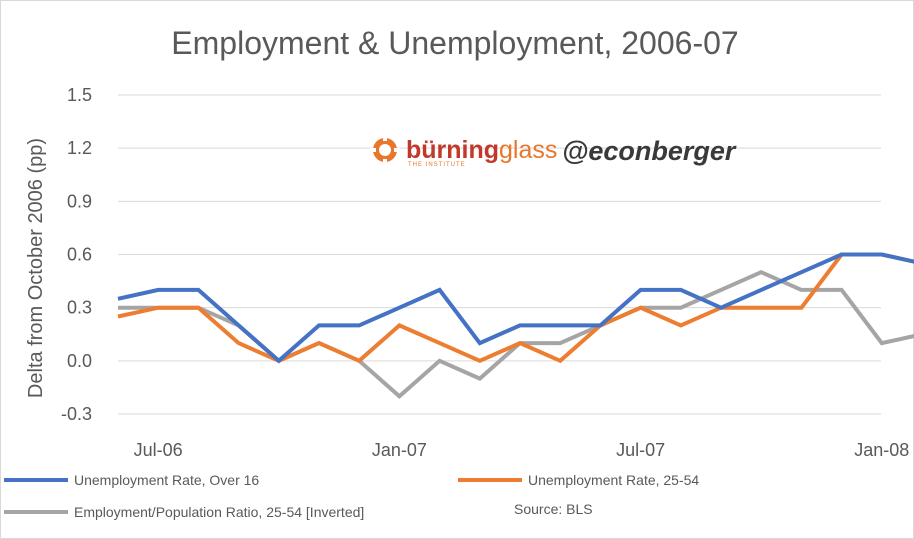  Describe the element at coordinates (166, 480) in the screenshot. I see `legend-label: Unemployment Rate, Over 16` at that location.